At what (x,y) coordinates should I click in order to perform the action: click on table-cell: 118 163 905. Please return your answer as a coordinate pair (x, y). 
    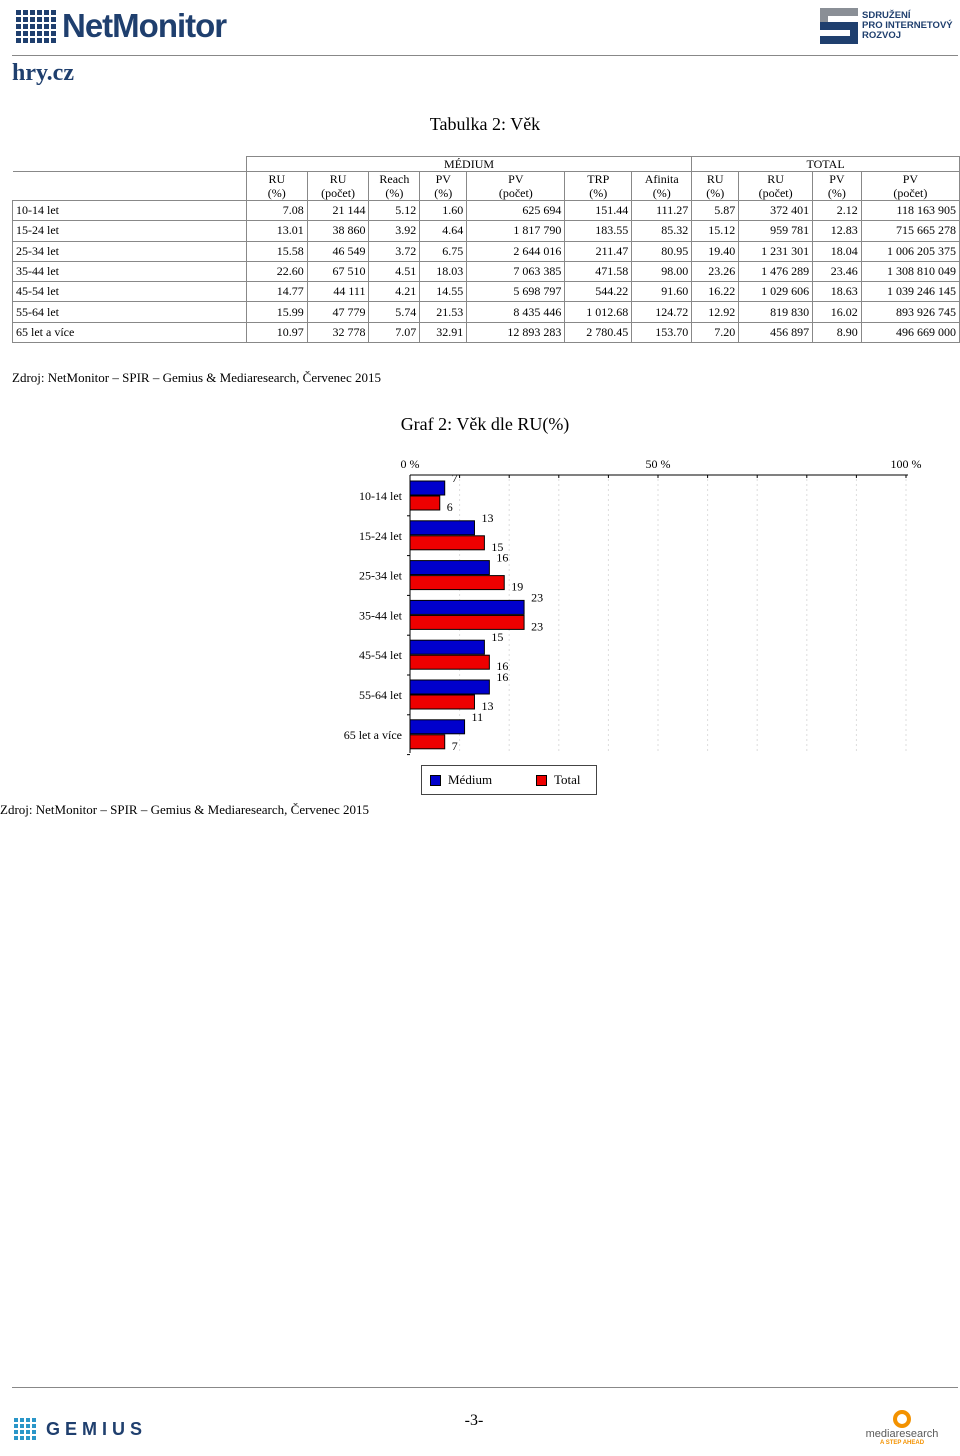
    Looking at the image, I should click on (910, 210).